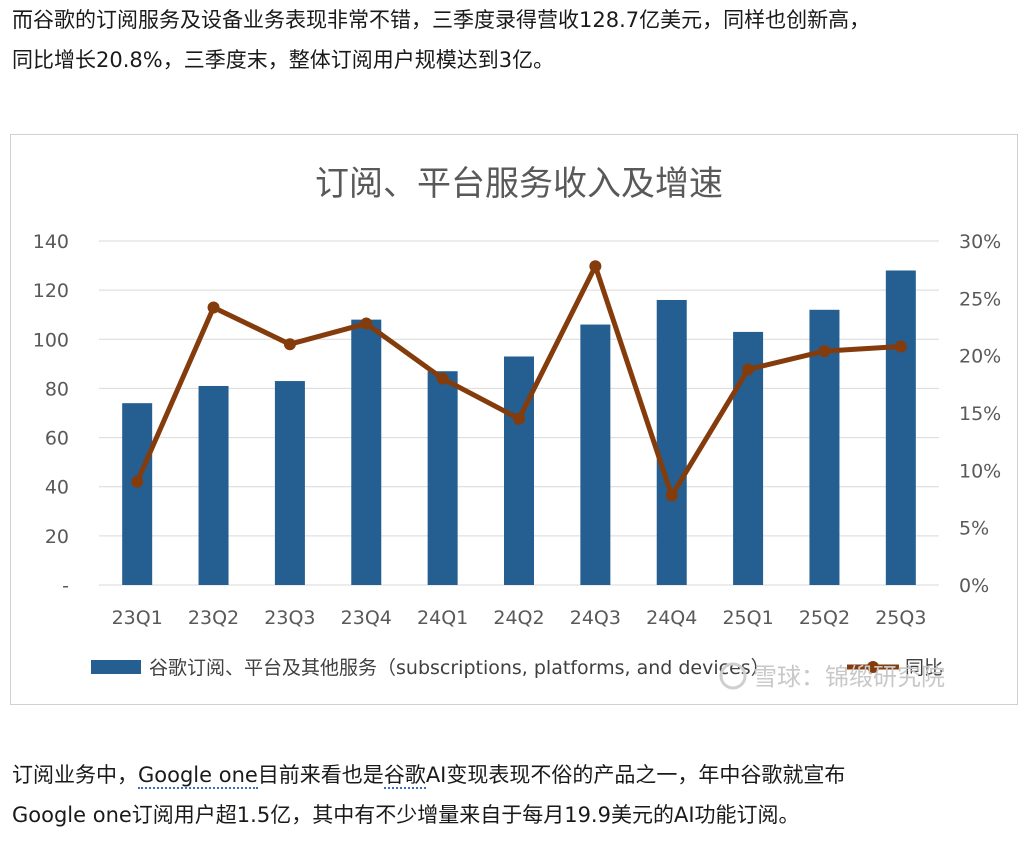 Image resolution: width=1031 pixels, height=860 pixels. Describe the element at coordinates (519, 184) in the screenshot. I see `chart-title: 订阅、平台服务收入及增速` at that location.